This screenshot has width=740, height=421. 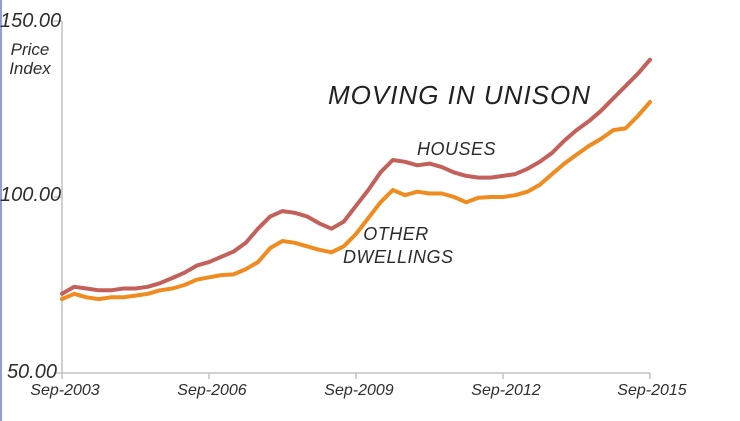 I want to click on x-tick-label-sep-2009: Sep-2009, so click(x=359, y=390).